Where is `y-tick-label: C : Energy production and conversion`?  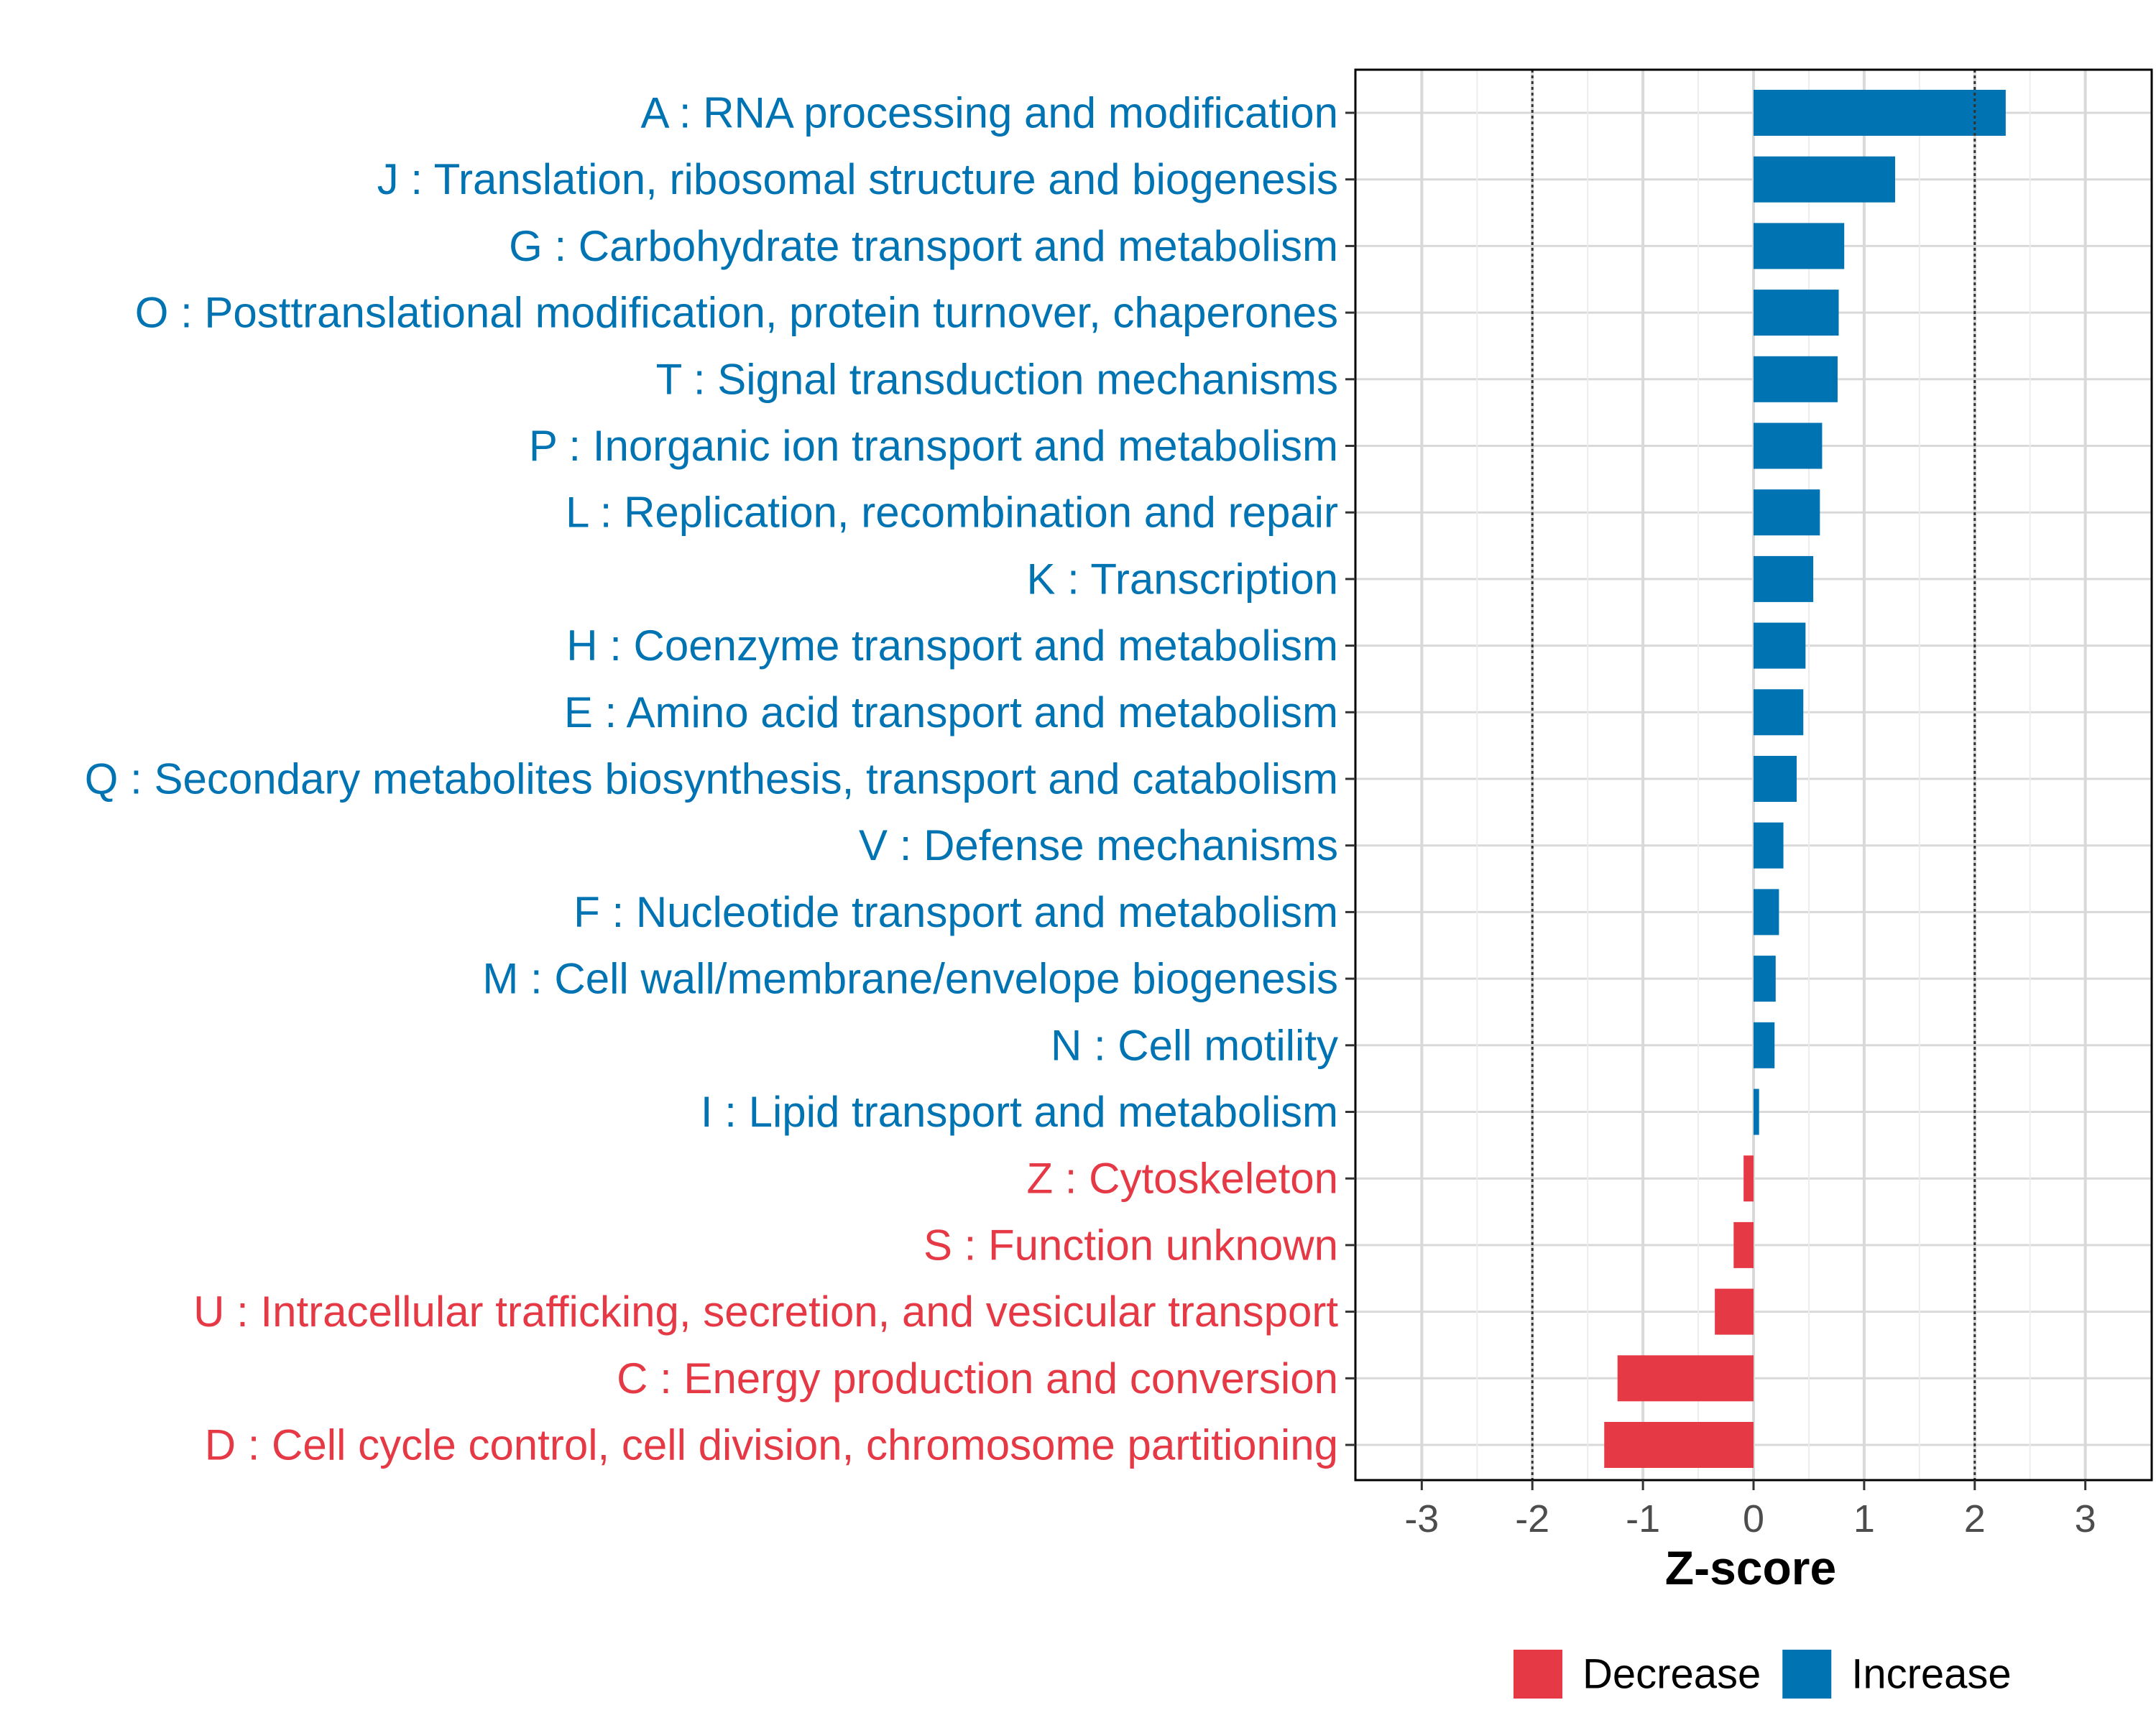 y-tick-label: C : Energy production and conversion is located at coordinates (977, 1378).